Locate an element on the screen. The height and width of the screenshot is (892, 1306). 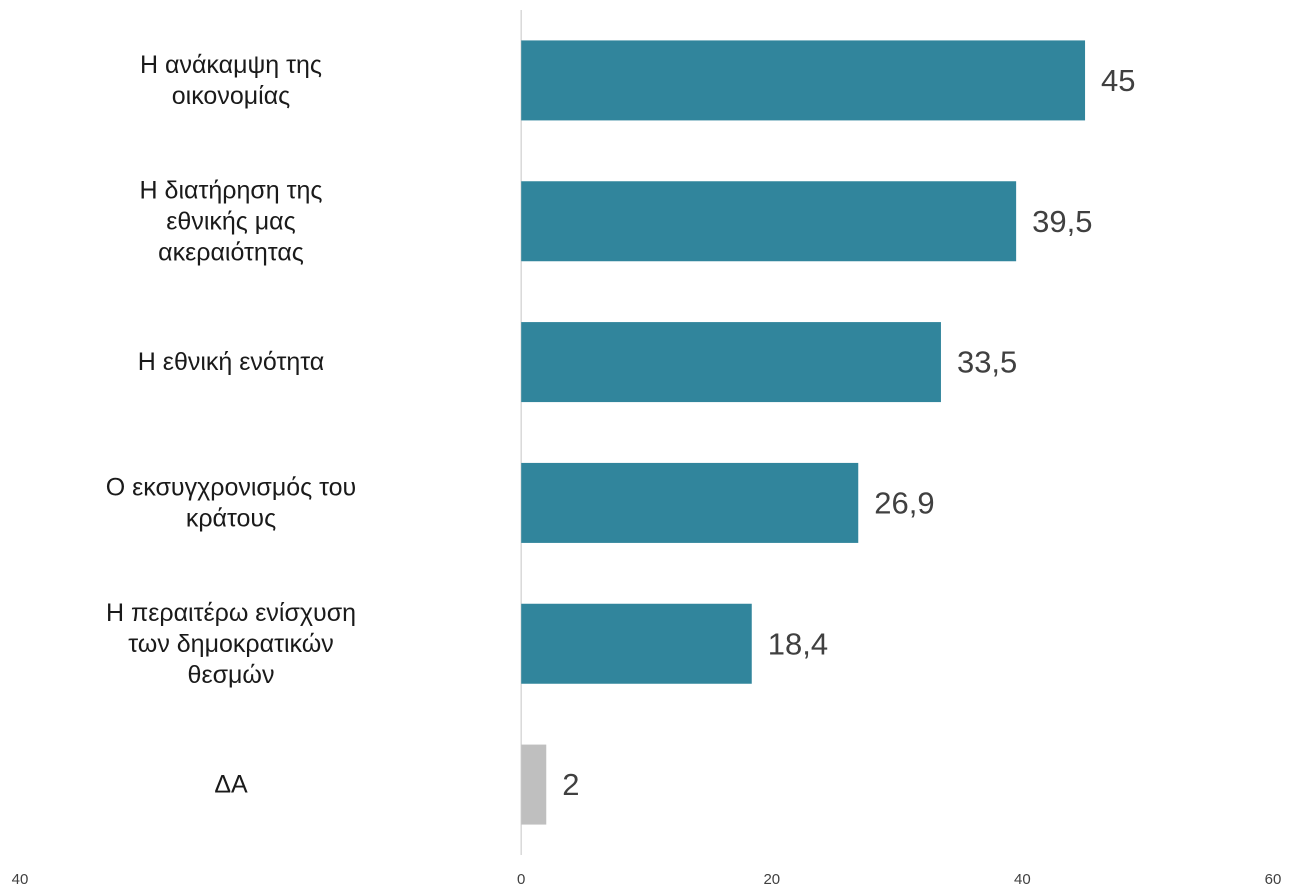
x-tick-label: 20 is located at coordinates (771, 879).